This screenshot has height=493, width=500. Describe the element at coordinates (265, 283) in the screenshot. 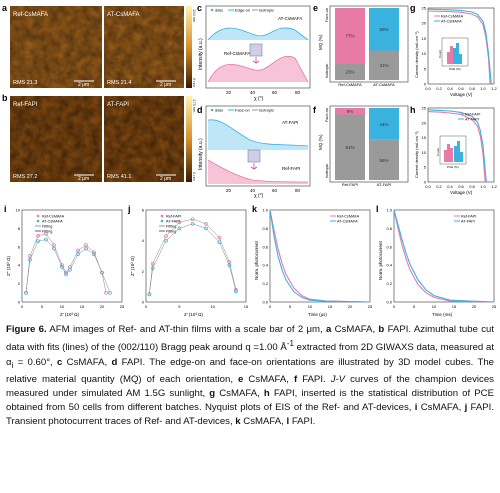

I see `y-tick: 0.2` at that location.